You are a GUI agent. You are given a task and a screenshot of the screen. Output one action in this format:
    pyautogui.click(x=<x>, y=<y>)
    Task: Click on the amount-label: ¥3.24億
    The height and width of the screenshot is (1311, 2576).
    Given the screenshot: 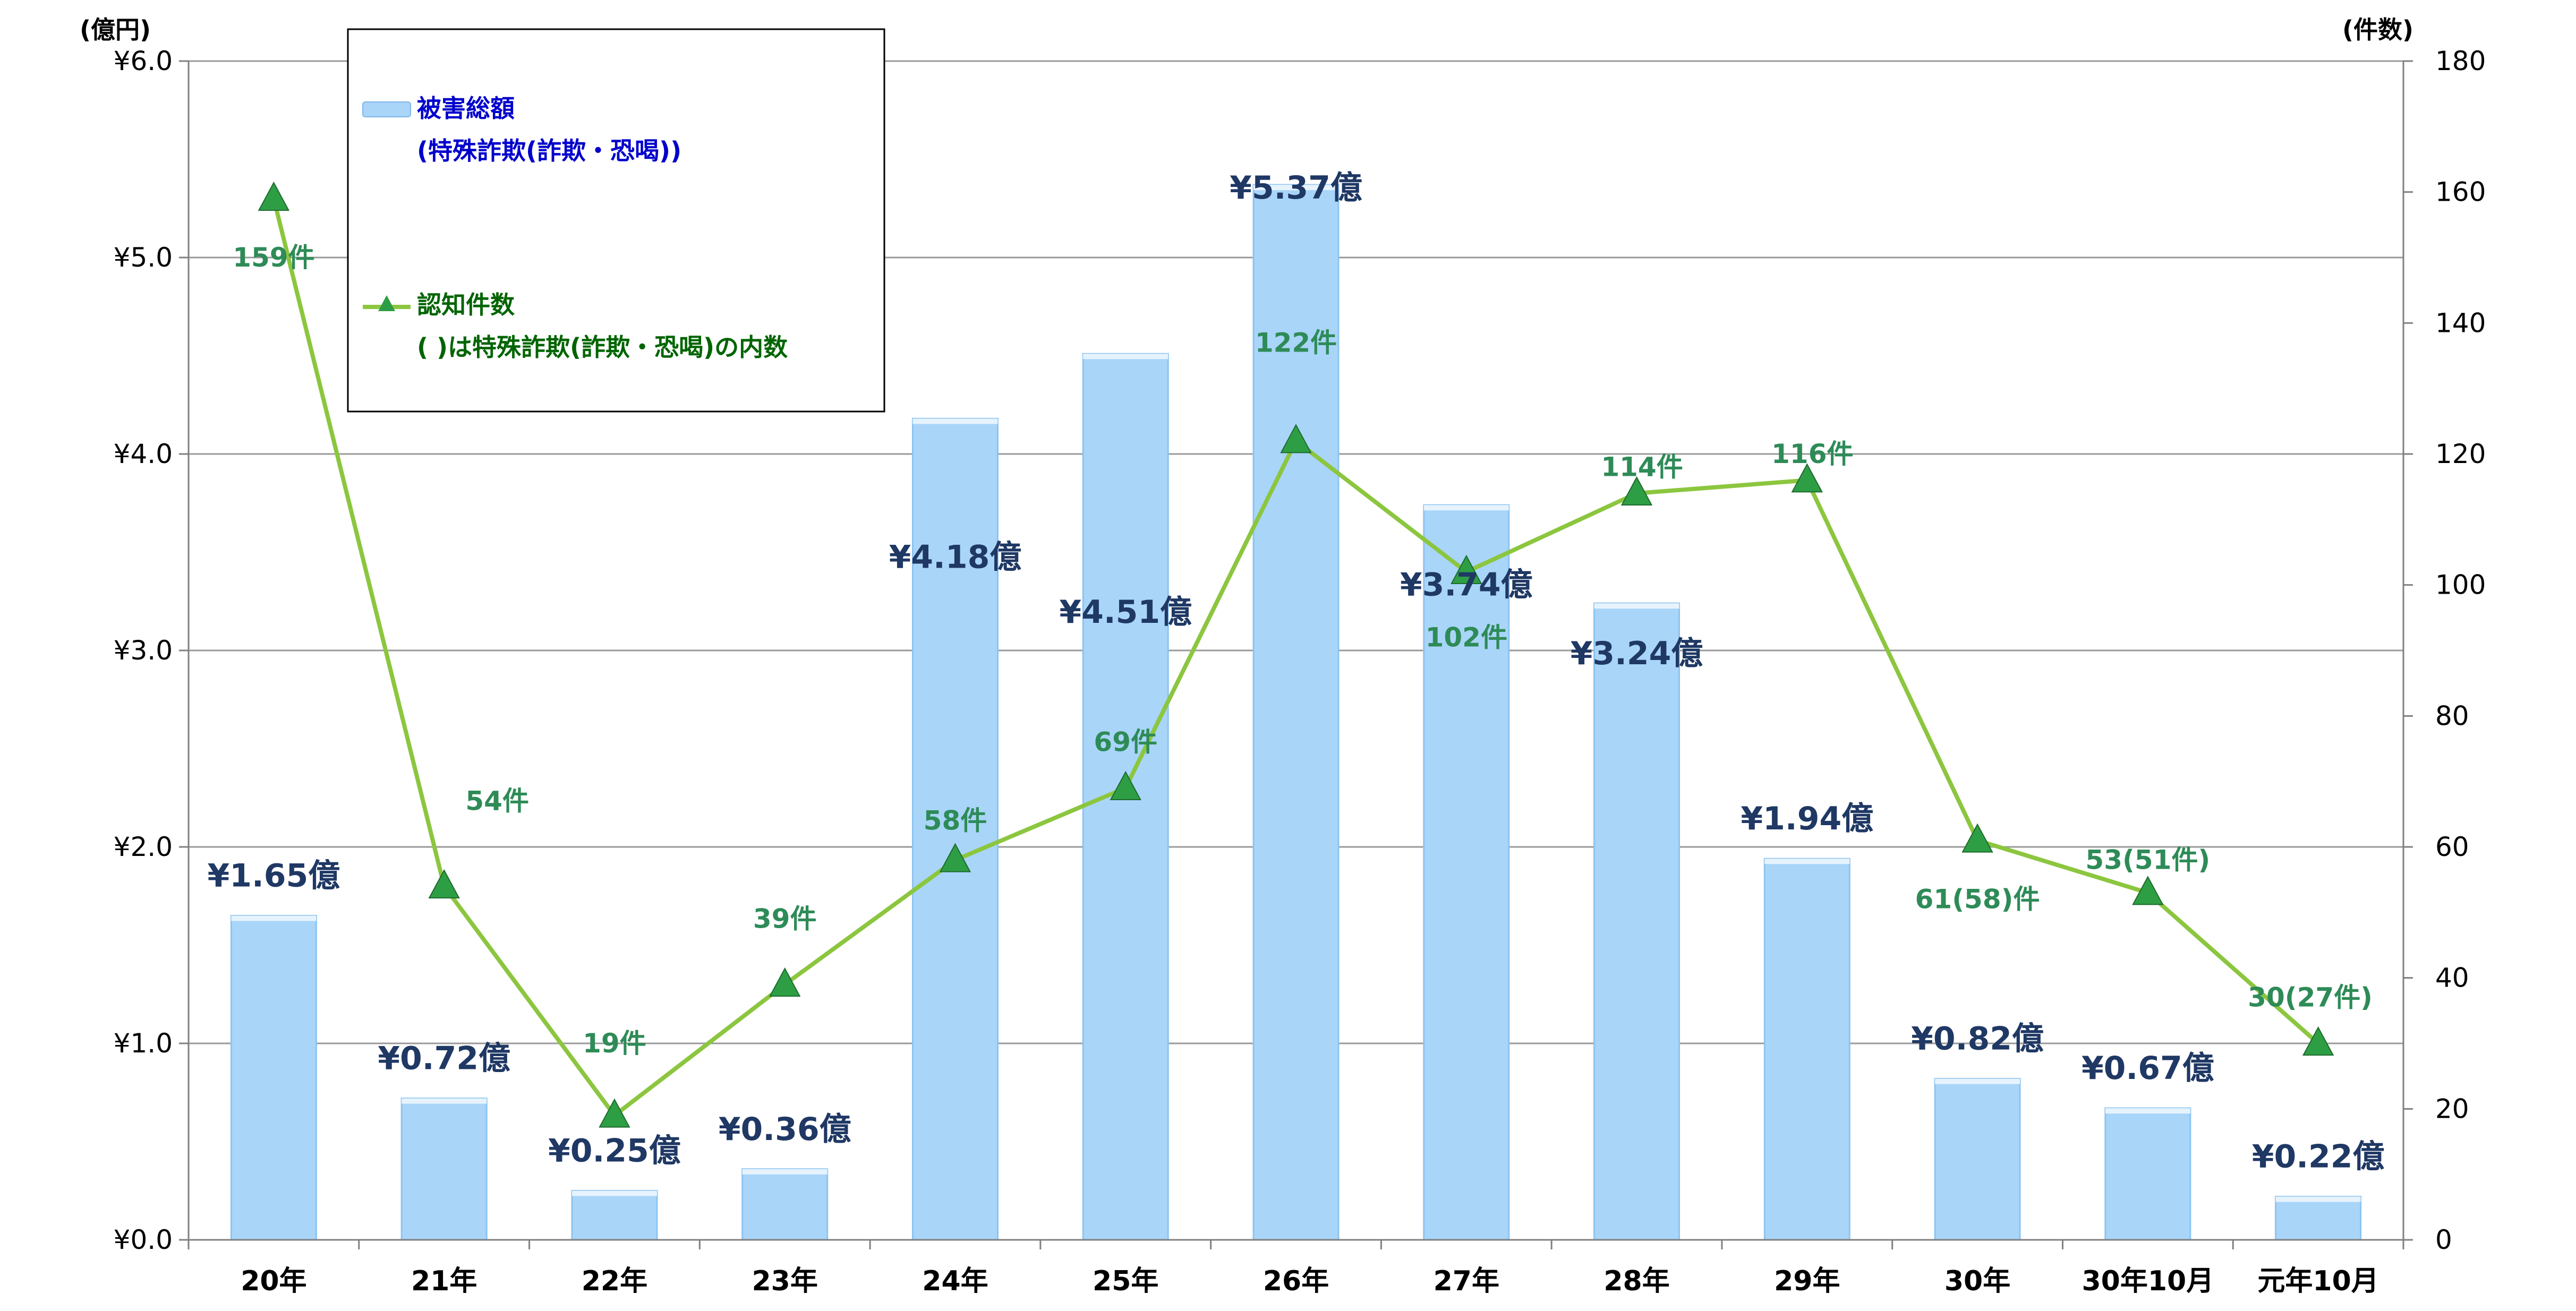 What is the action you would take?
    pyautogui.click(x=1637, y=653)
    